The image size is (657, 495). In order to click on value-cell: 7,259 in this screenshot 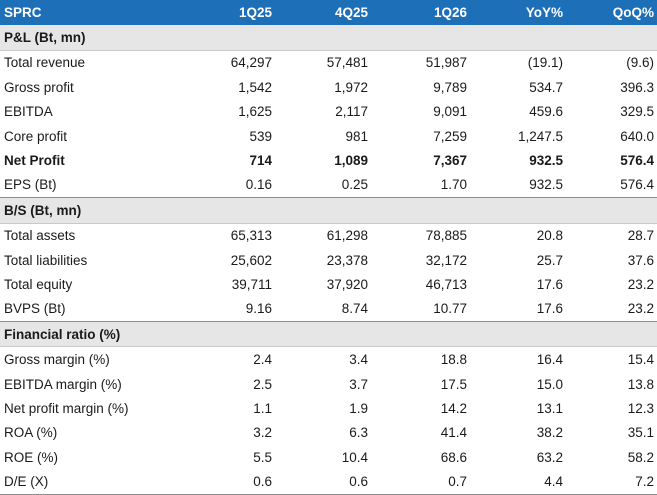, I will do `click(450, 136)`.